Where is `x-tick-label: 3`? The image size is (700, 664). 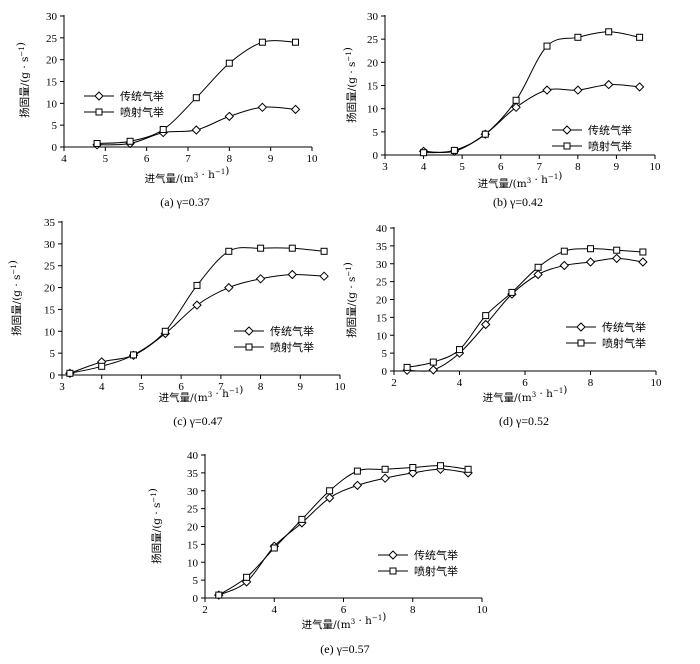
x-tick-label: 3 is located at coordinates (385, 167).